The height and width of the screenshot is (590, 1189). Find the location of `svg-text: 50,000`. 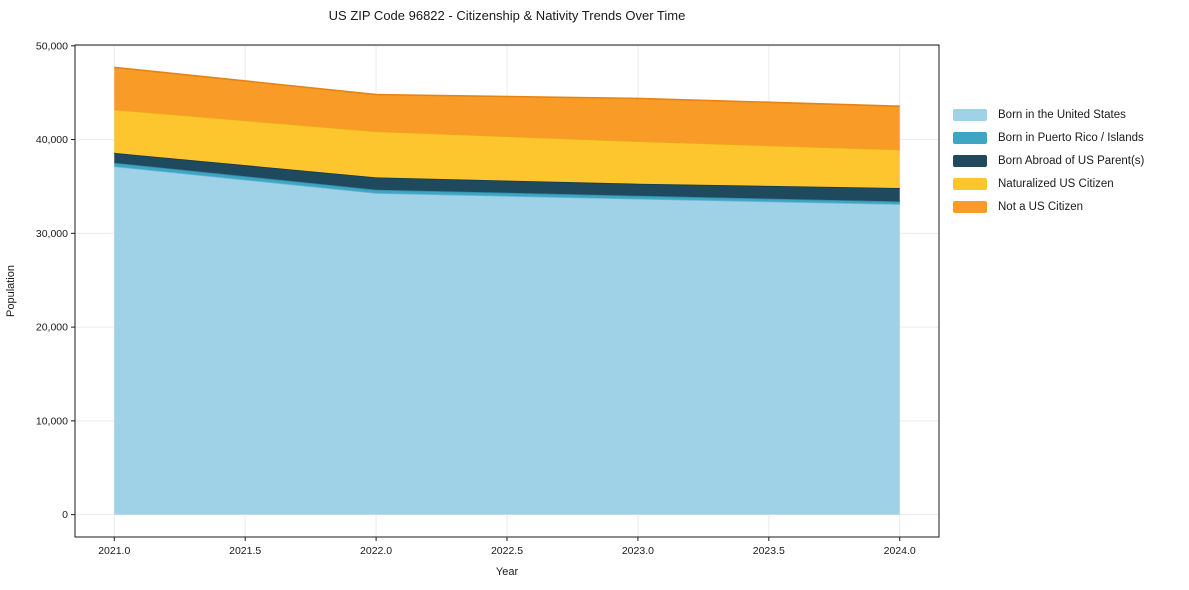

svg-text: 50,000 is located at coordinates (52, 46).